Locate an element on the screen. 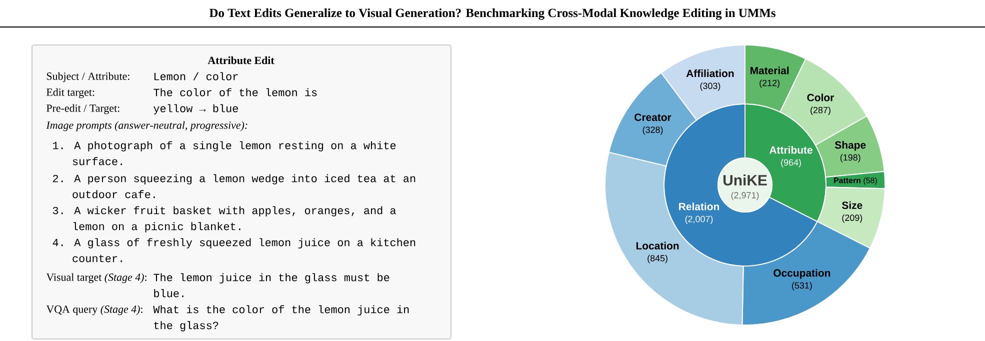 The height and width of the screenshot is (341, 985). text: 2. A person squeezing a lemon wedge into iced tea at an outdoor cafe. is located at coordinates (234, 186).